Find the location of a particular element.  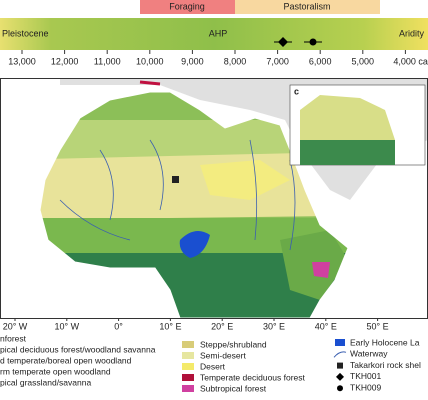

lon-label: 20° E is located at coordinates (222, 326).